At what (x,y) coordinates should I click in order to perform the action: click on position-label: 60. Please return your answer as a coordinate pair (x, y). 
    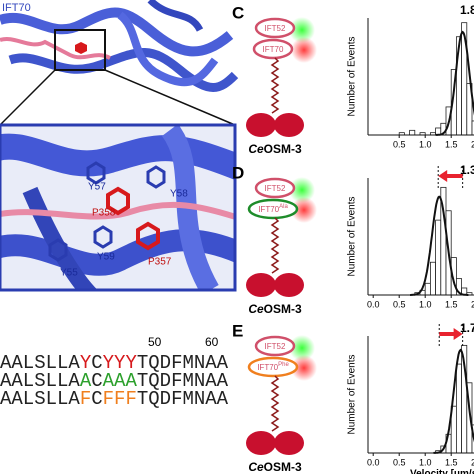
    Looking at the image, I should click on (212, 342).